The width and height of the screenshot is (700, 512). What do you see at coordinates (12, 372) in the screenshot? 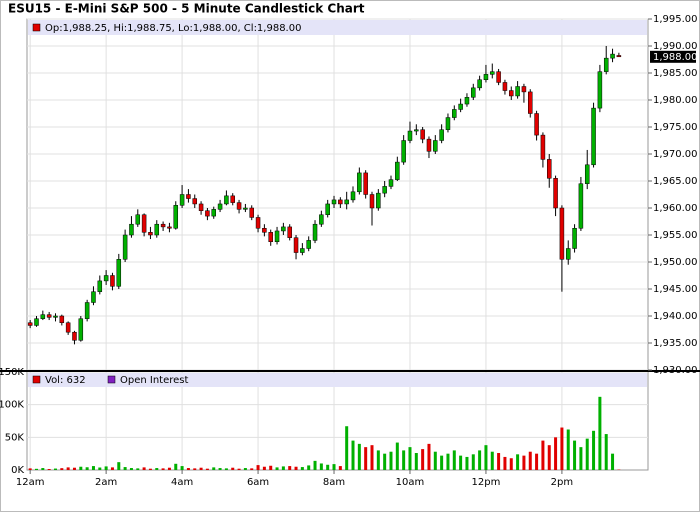
I see `y-tick-label: 150K` at bounding box center [12, 372].